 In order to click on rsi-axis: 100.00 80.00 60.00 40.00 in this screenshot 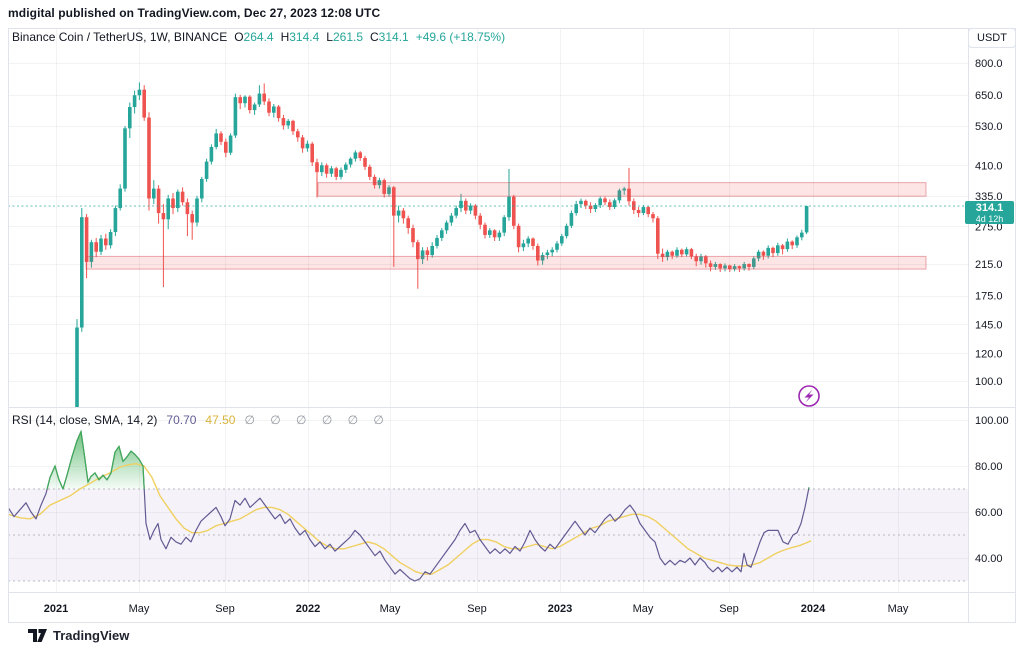, I will do `click(992, 490)`.